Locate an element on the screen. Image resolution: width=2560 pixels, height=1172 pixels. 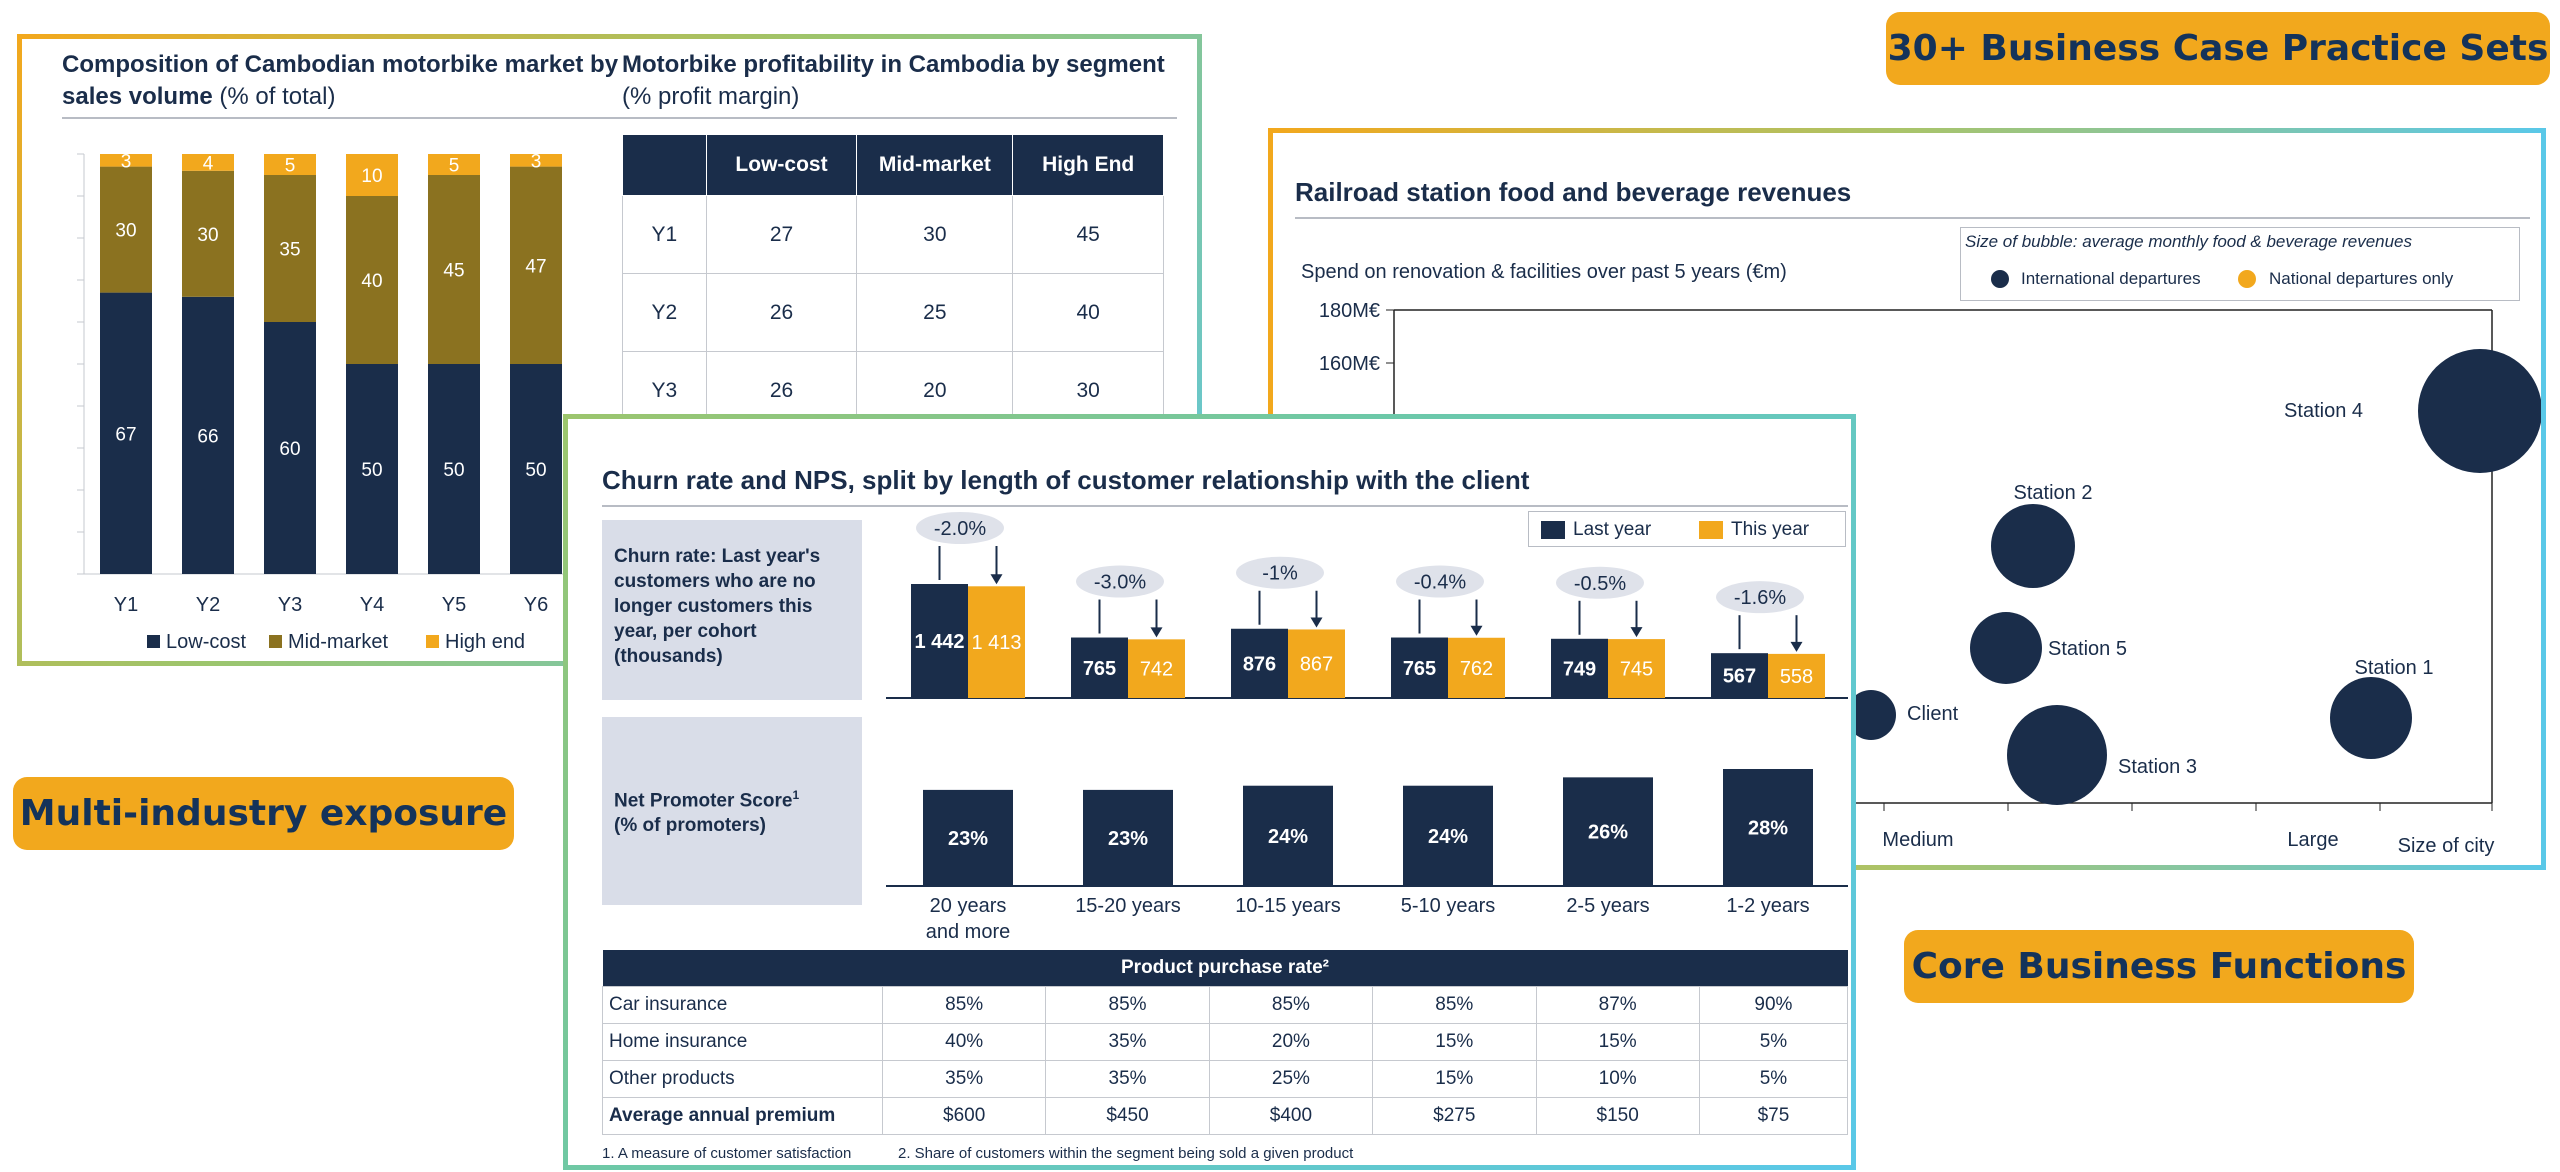
data-label: 749 is located at coordinates (1579, 669).